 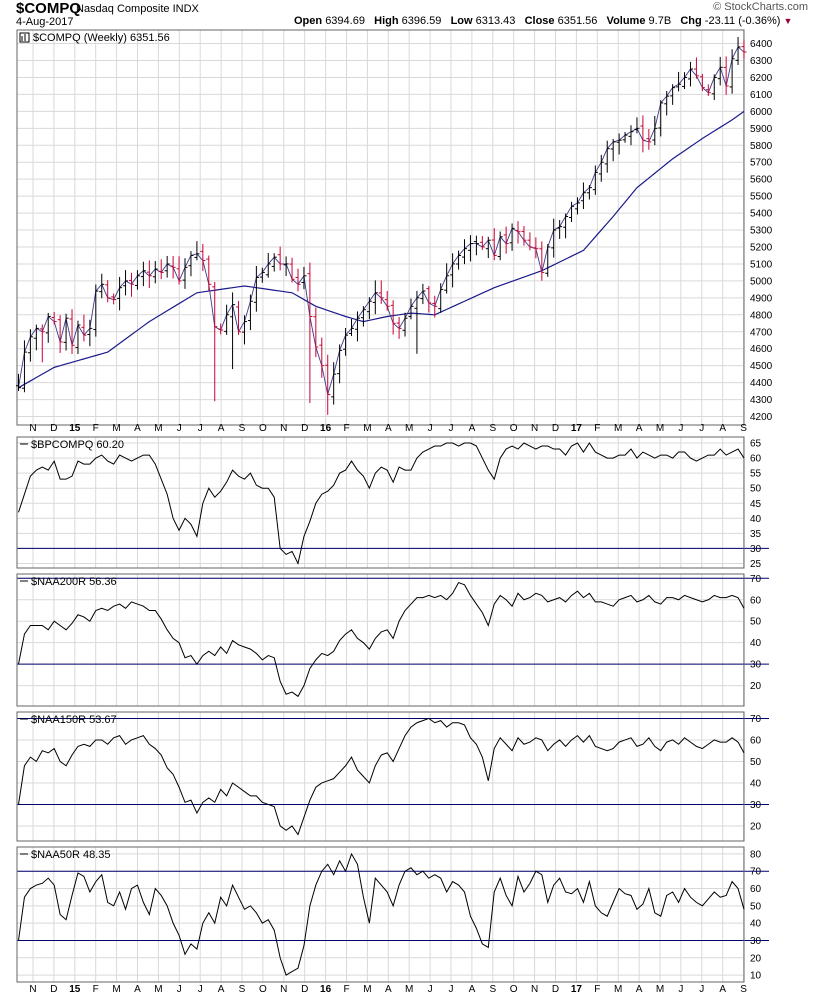 What do you see at coordinates (761, 383) in the screenshot?
I see `y-tick-label: 4400` at bounding box center [761, 383].